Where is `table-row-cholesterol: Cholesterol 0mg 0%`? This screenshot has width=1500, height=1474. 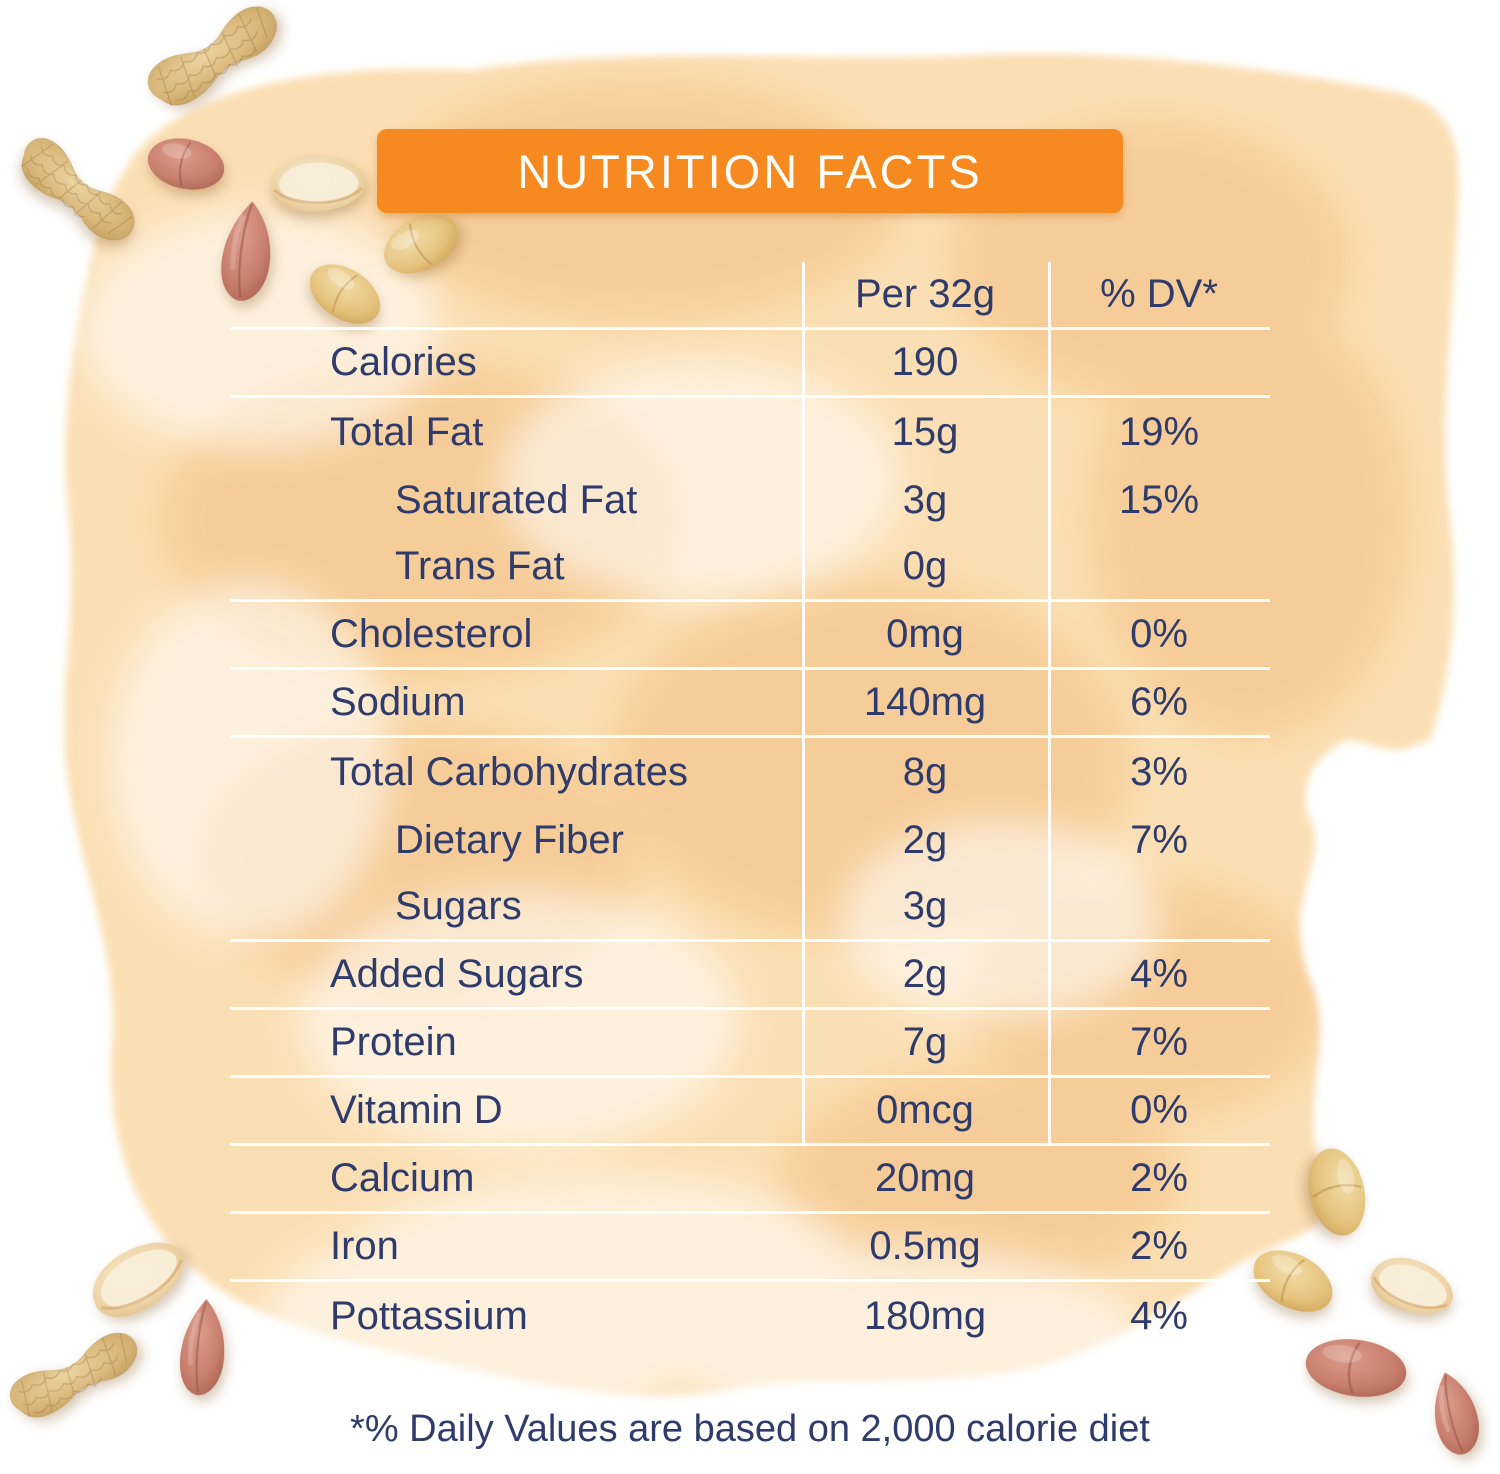
table-row-cholesterol: Cholesterol 0mg 0% is located at coordinates (750, 636).